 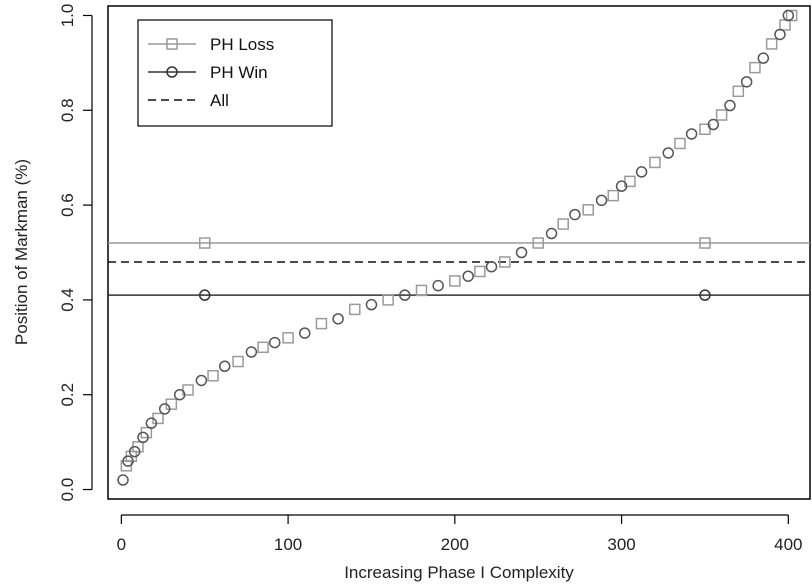 What do you see at coordinates (67, 395) in the screenshot?
I see `y-tick-label: 0.2` at bounding box center [67, 395].